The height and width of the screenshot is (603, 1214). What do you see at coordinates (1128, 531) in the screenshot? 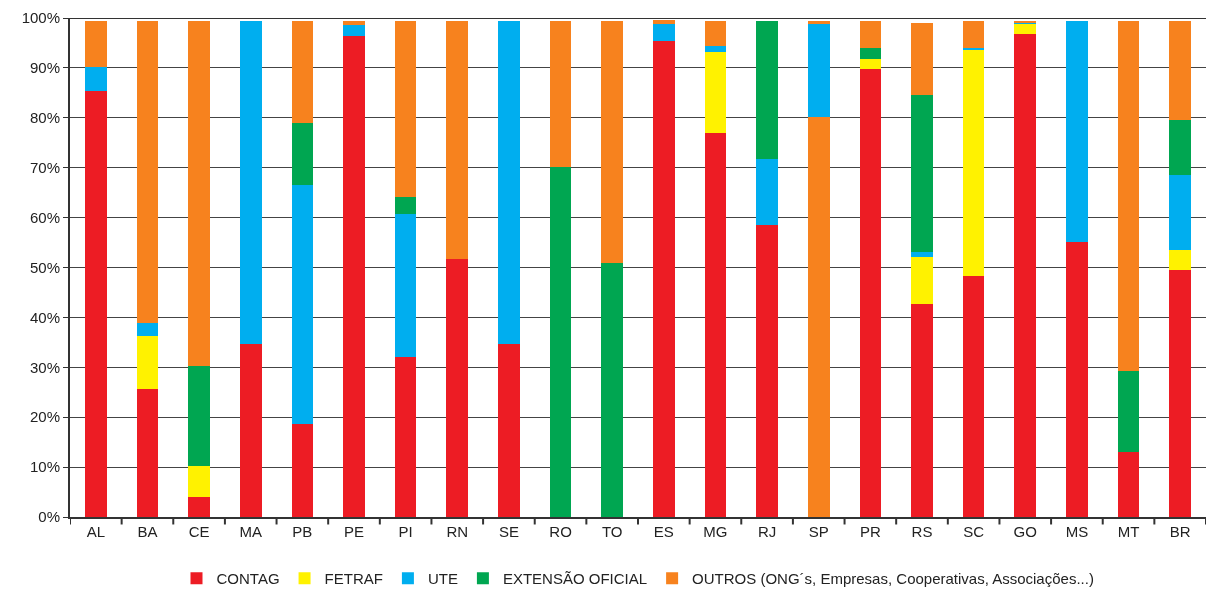
I see `x-tick-label: MT` at bounding box center [1128, 531].